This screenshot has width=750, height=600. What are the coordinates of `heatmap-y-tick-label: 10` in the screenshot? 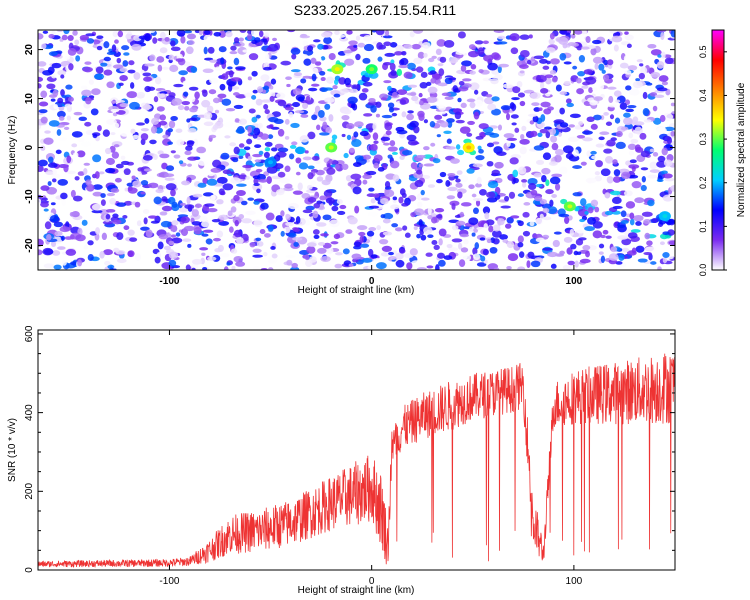 It's located at (29, 99).